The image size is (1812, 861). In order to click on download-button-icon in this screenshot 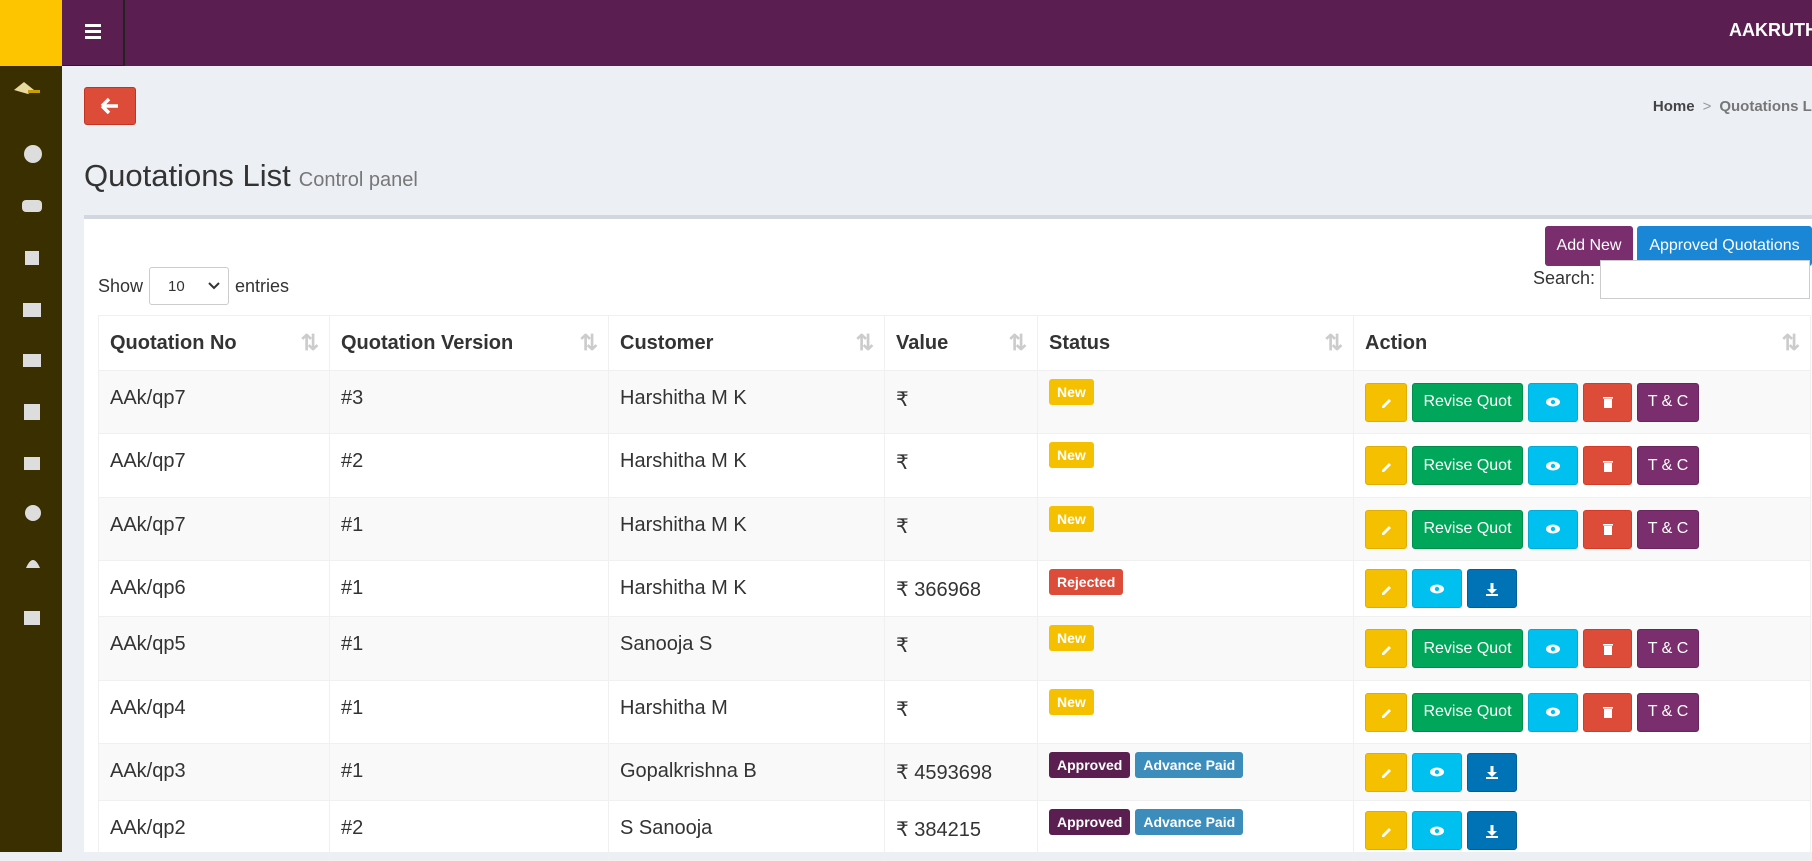, I will do `click(1492, 589)`.